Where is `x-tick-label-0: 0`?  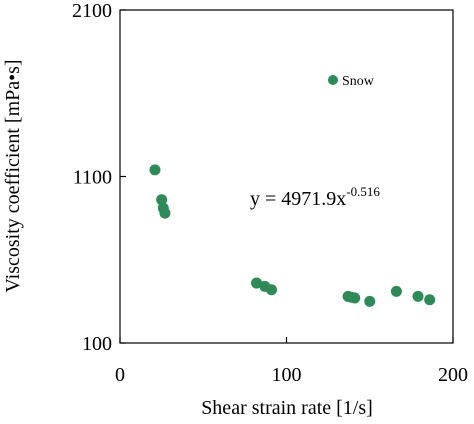
x-tick-label-0: 0 is located at coordinates (120, 375).